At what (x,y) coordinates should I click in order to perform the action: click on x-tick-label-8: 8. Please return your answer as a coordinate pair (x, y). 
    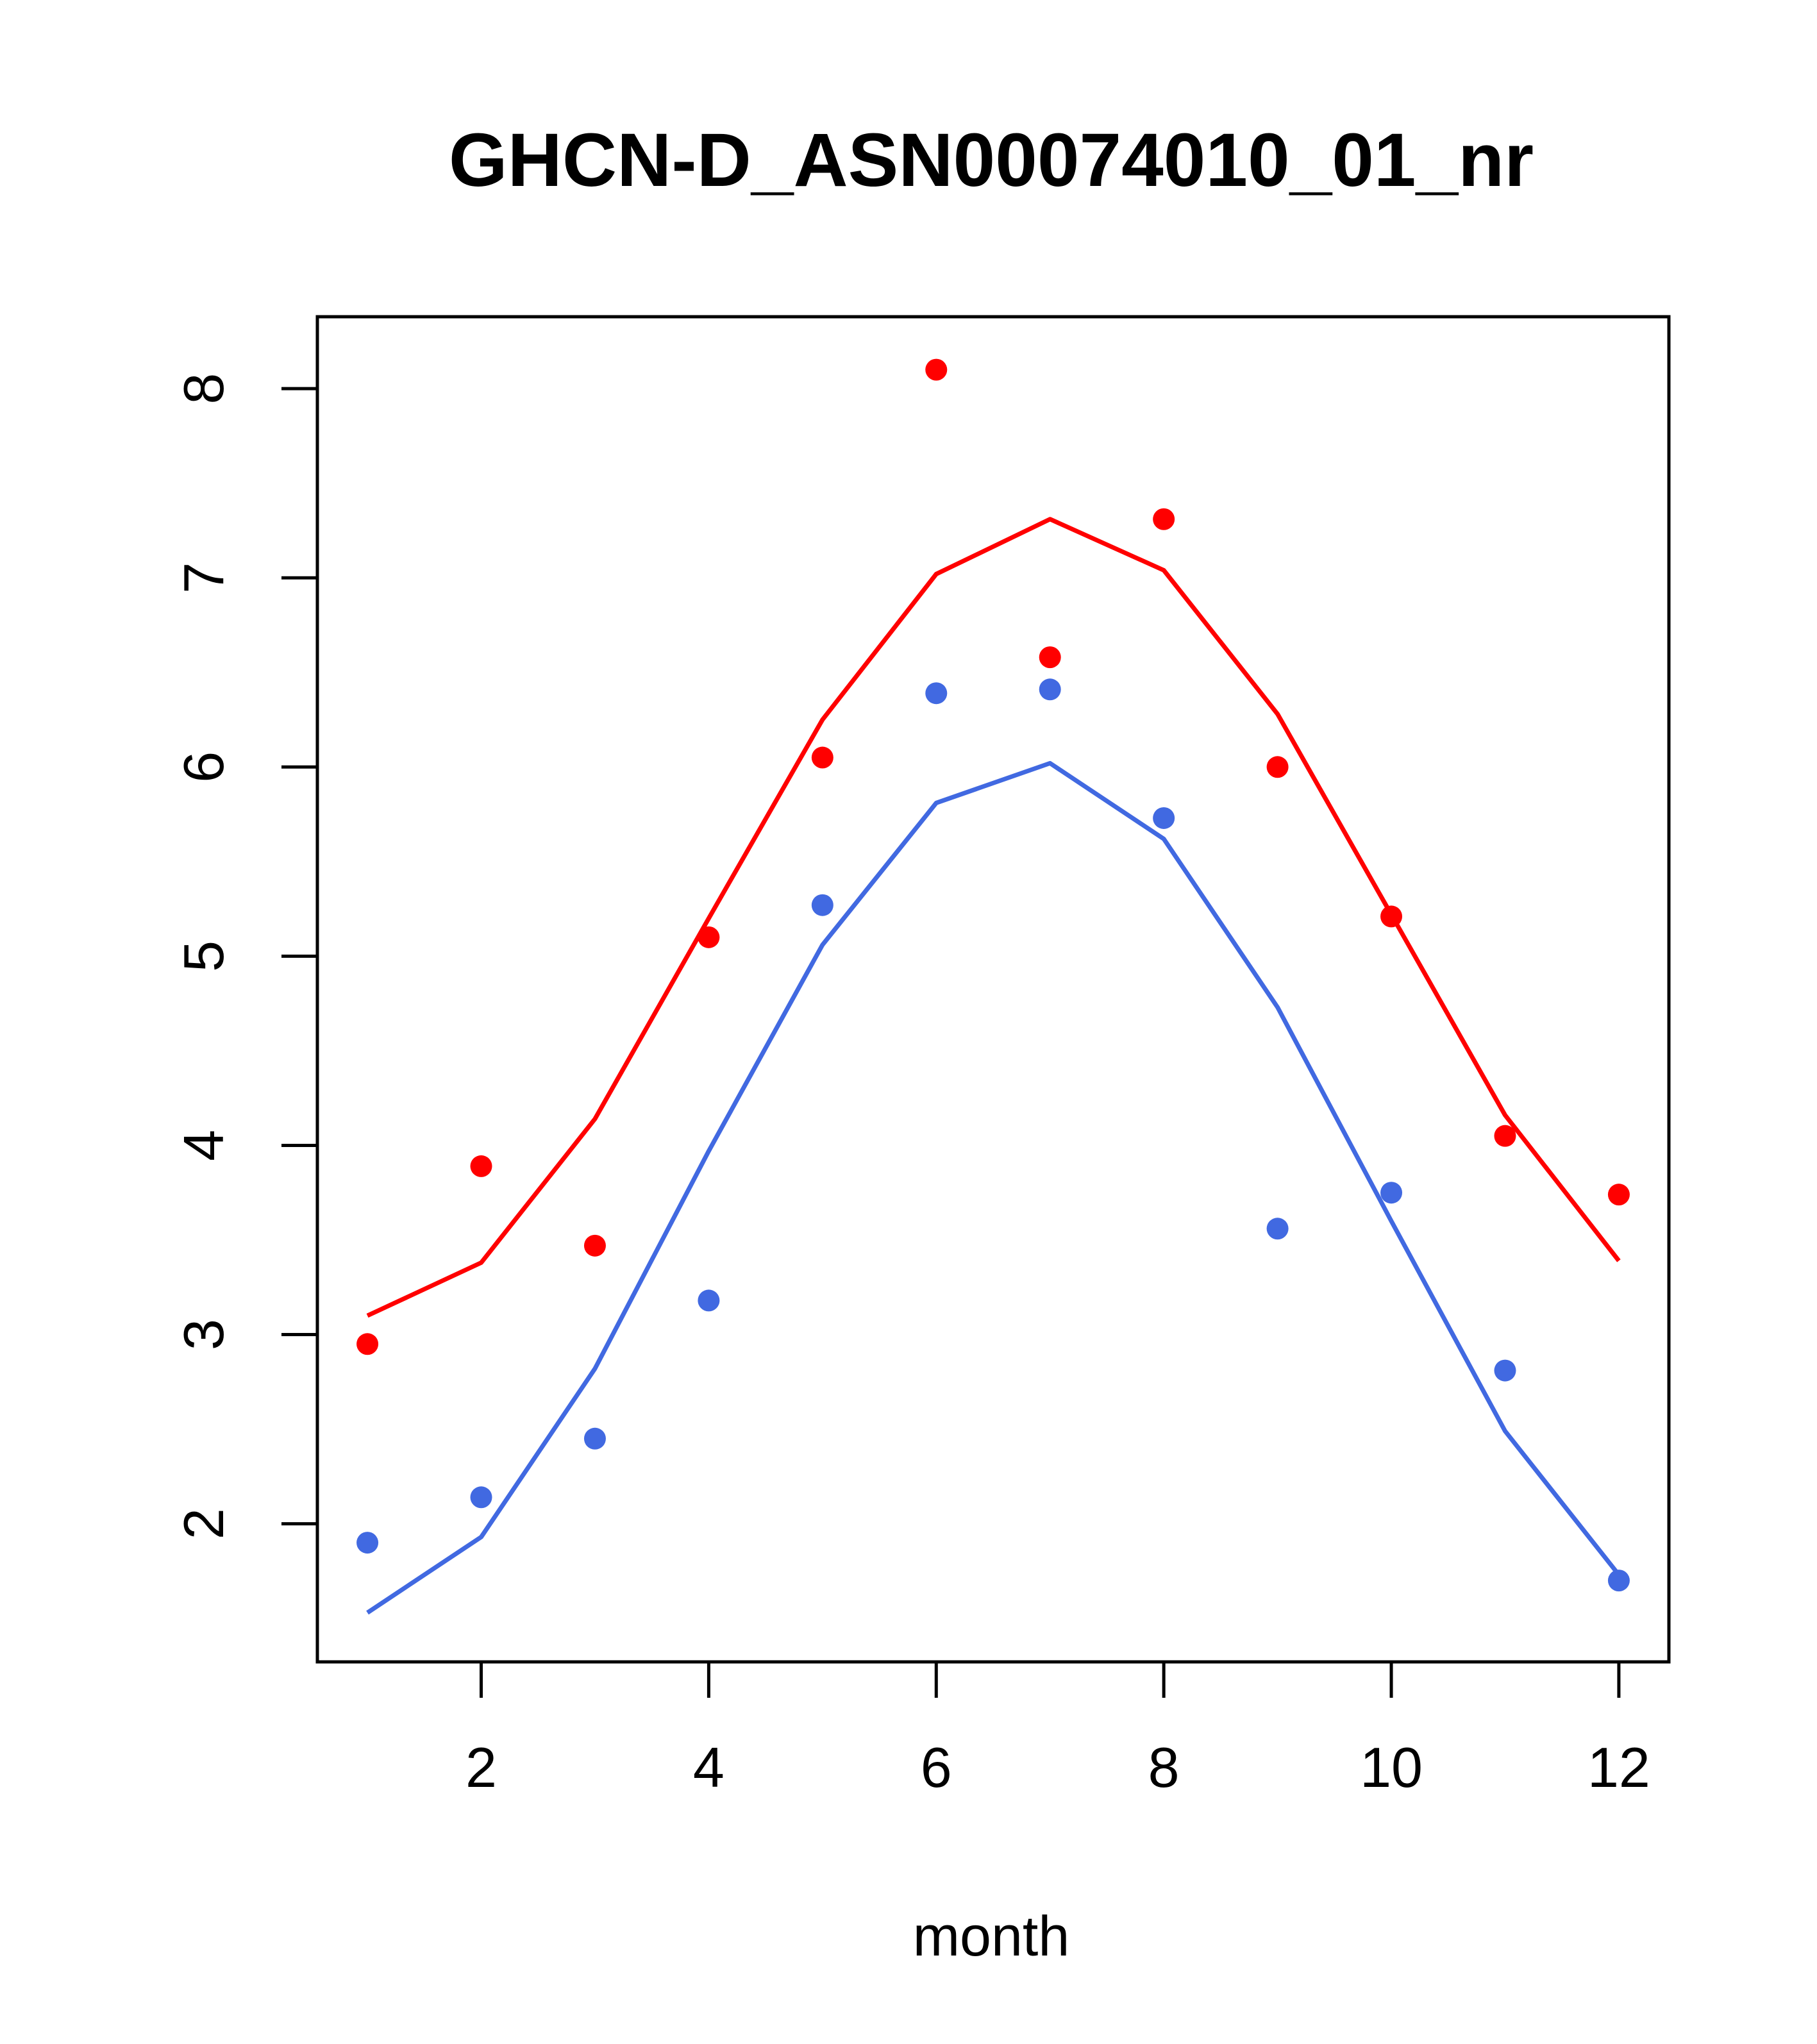
    Looking at the image, I should click on (1164, 1767).